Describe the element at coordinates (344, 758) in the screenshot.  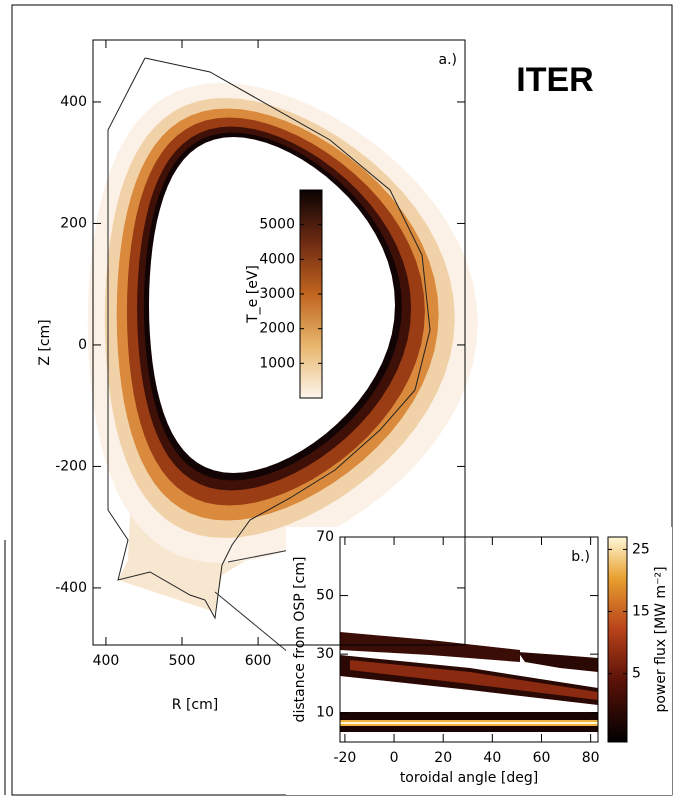
I see `x-tick-label: -20` at that location.